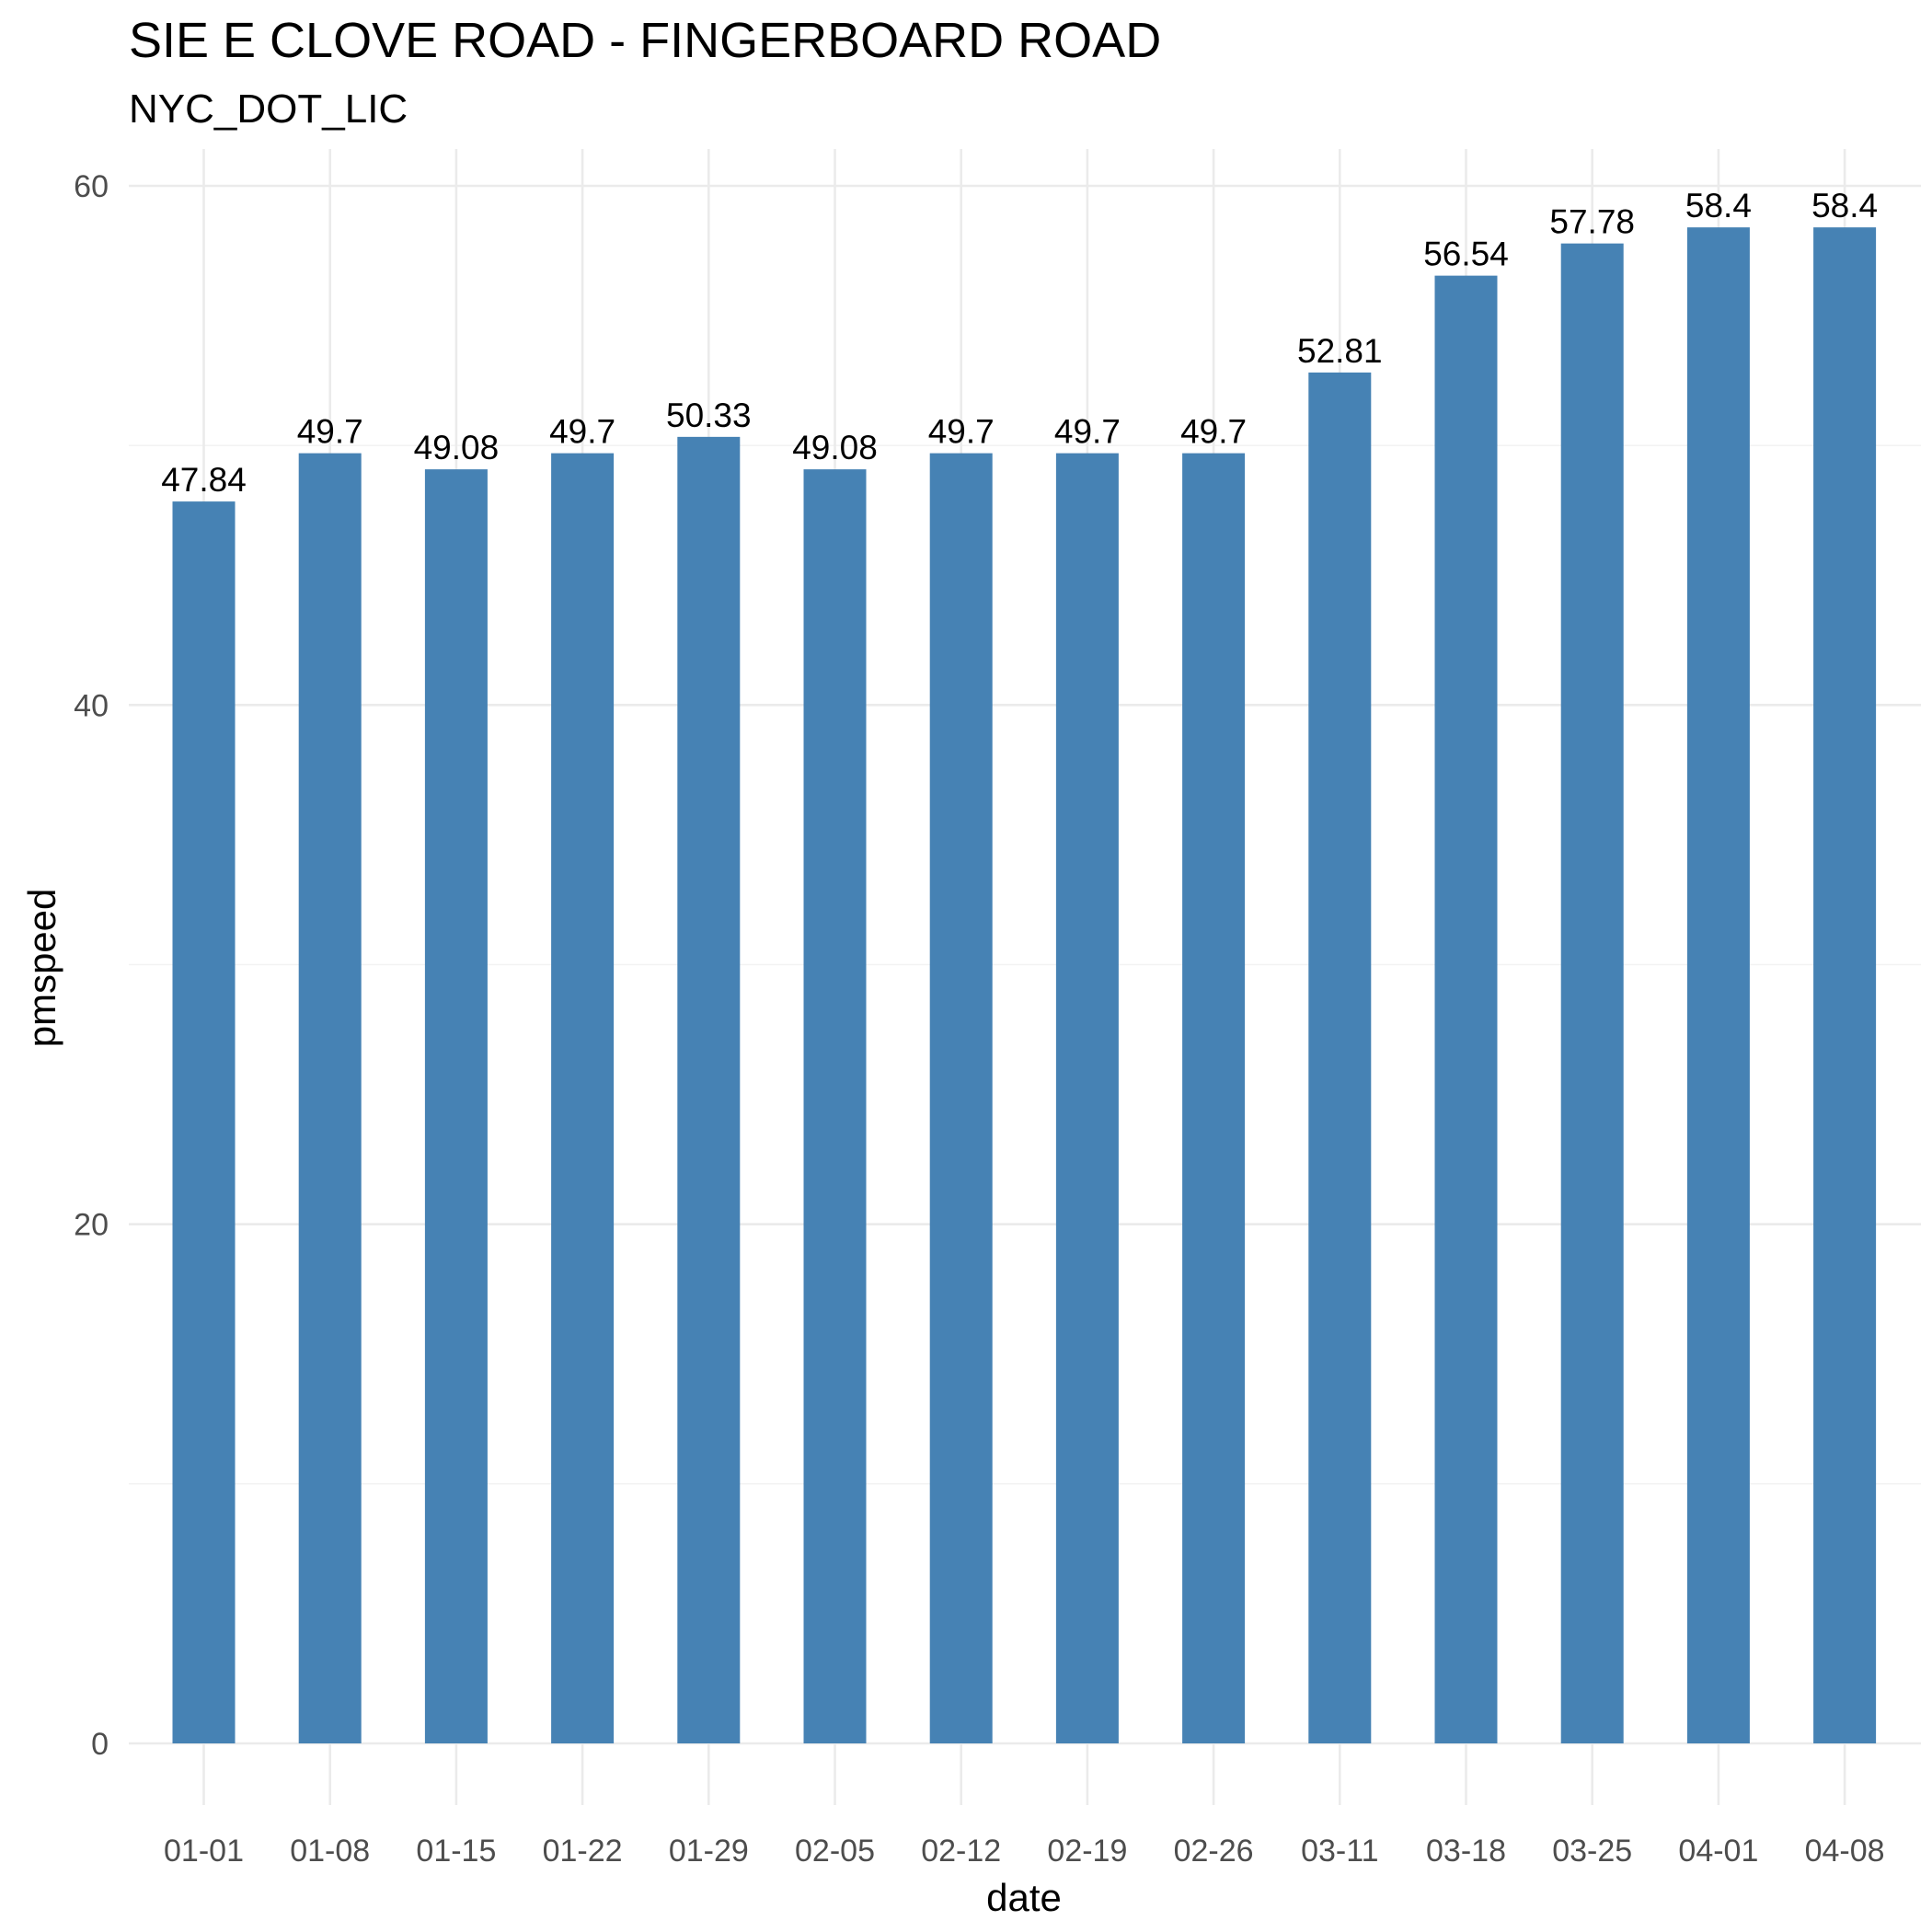 This screenshot has height=1932, width=1932. What do you see at coordinates (1845, 1851) in the screenshot?
I see `x-tick-label: 04-08` at bounding box center [1845, 1851].